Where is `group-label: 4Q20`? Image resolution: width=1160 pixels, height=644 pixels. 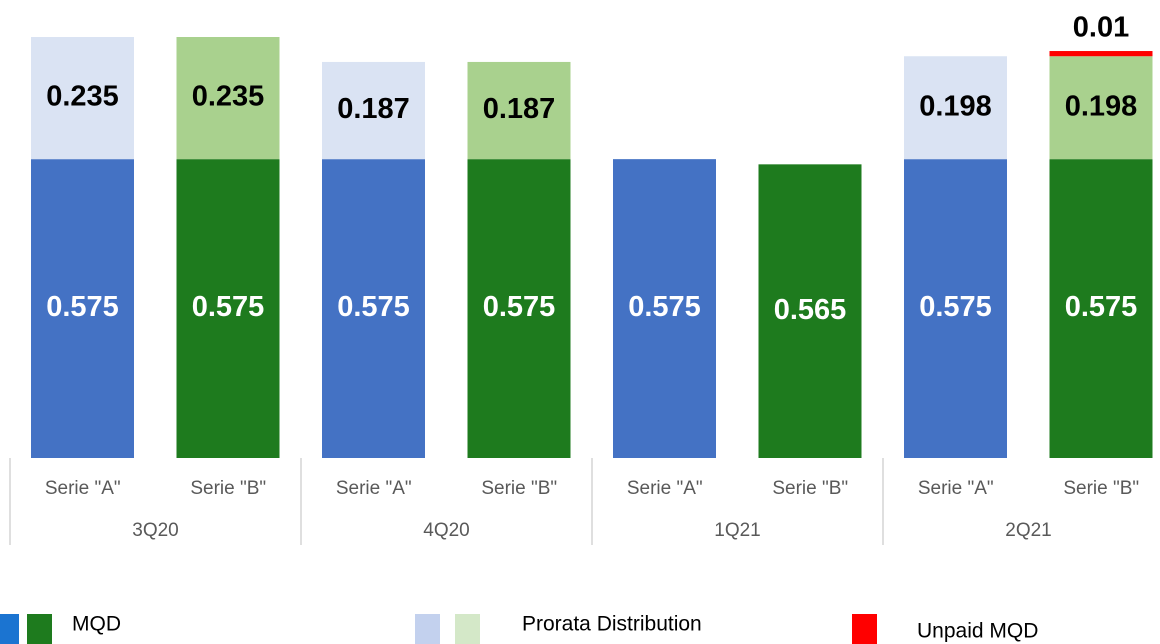 group-label: 4Q20 is located at coordinates (446, 530).